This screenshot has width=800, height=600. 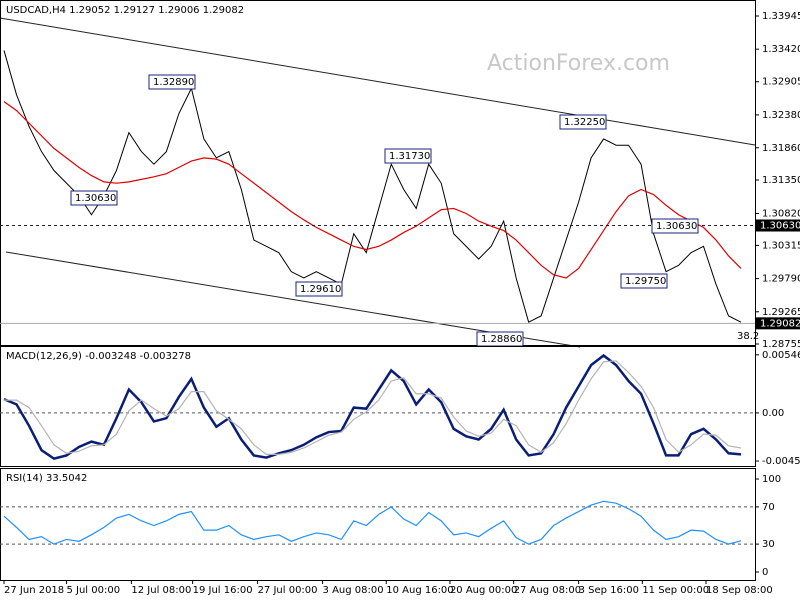 I want to click on watermark: ActionForex.com, so click(x=578, y=63).